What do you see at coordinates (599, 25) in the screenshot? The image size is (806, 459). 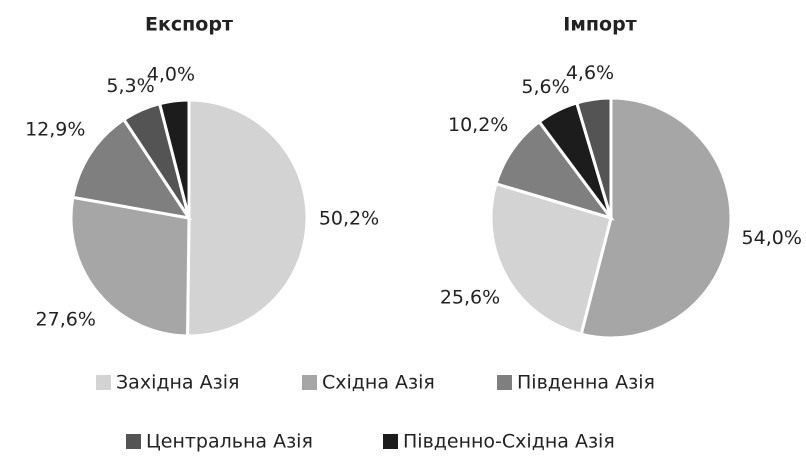 I see `chart-title: Імпорт` at bounding box center [599, 25].